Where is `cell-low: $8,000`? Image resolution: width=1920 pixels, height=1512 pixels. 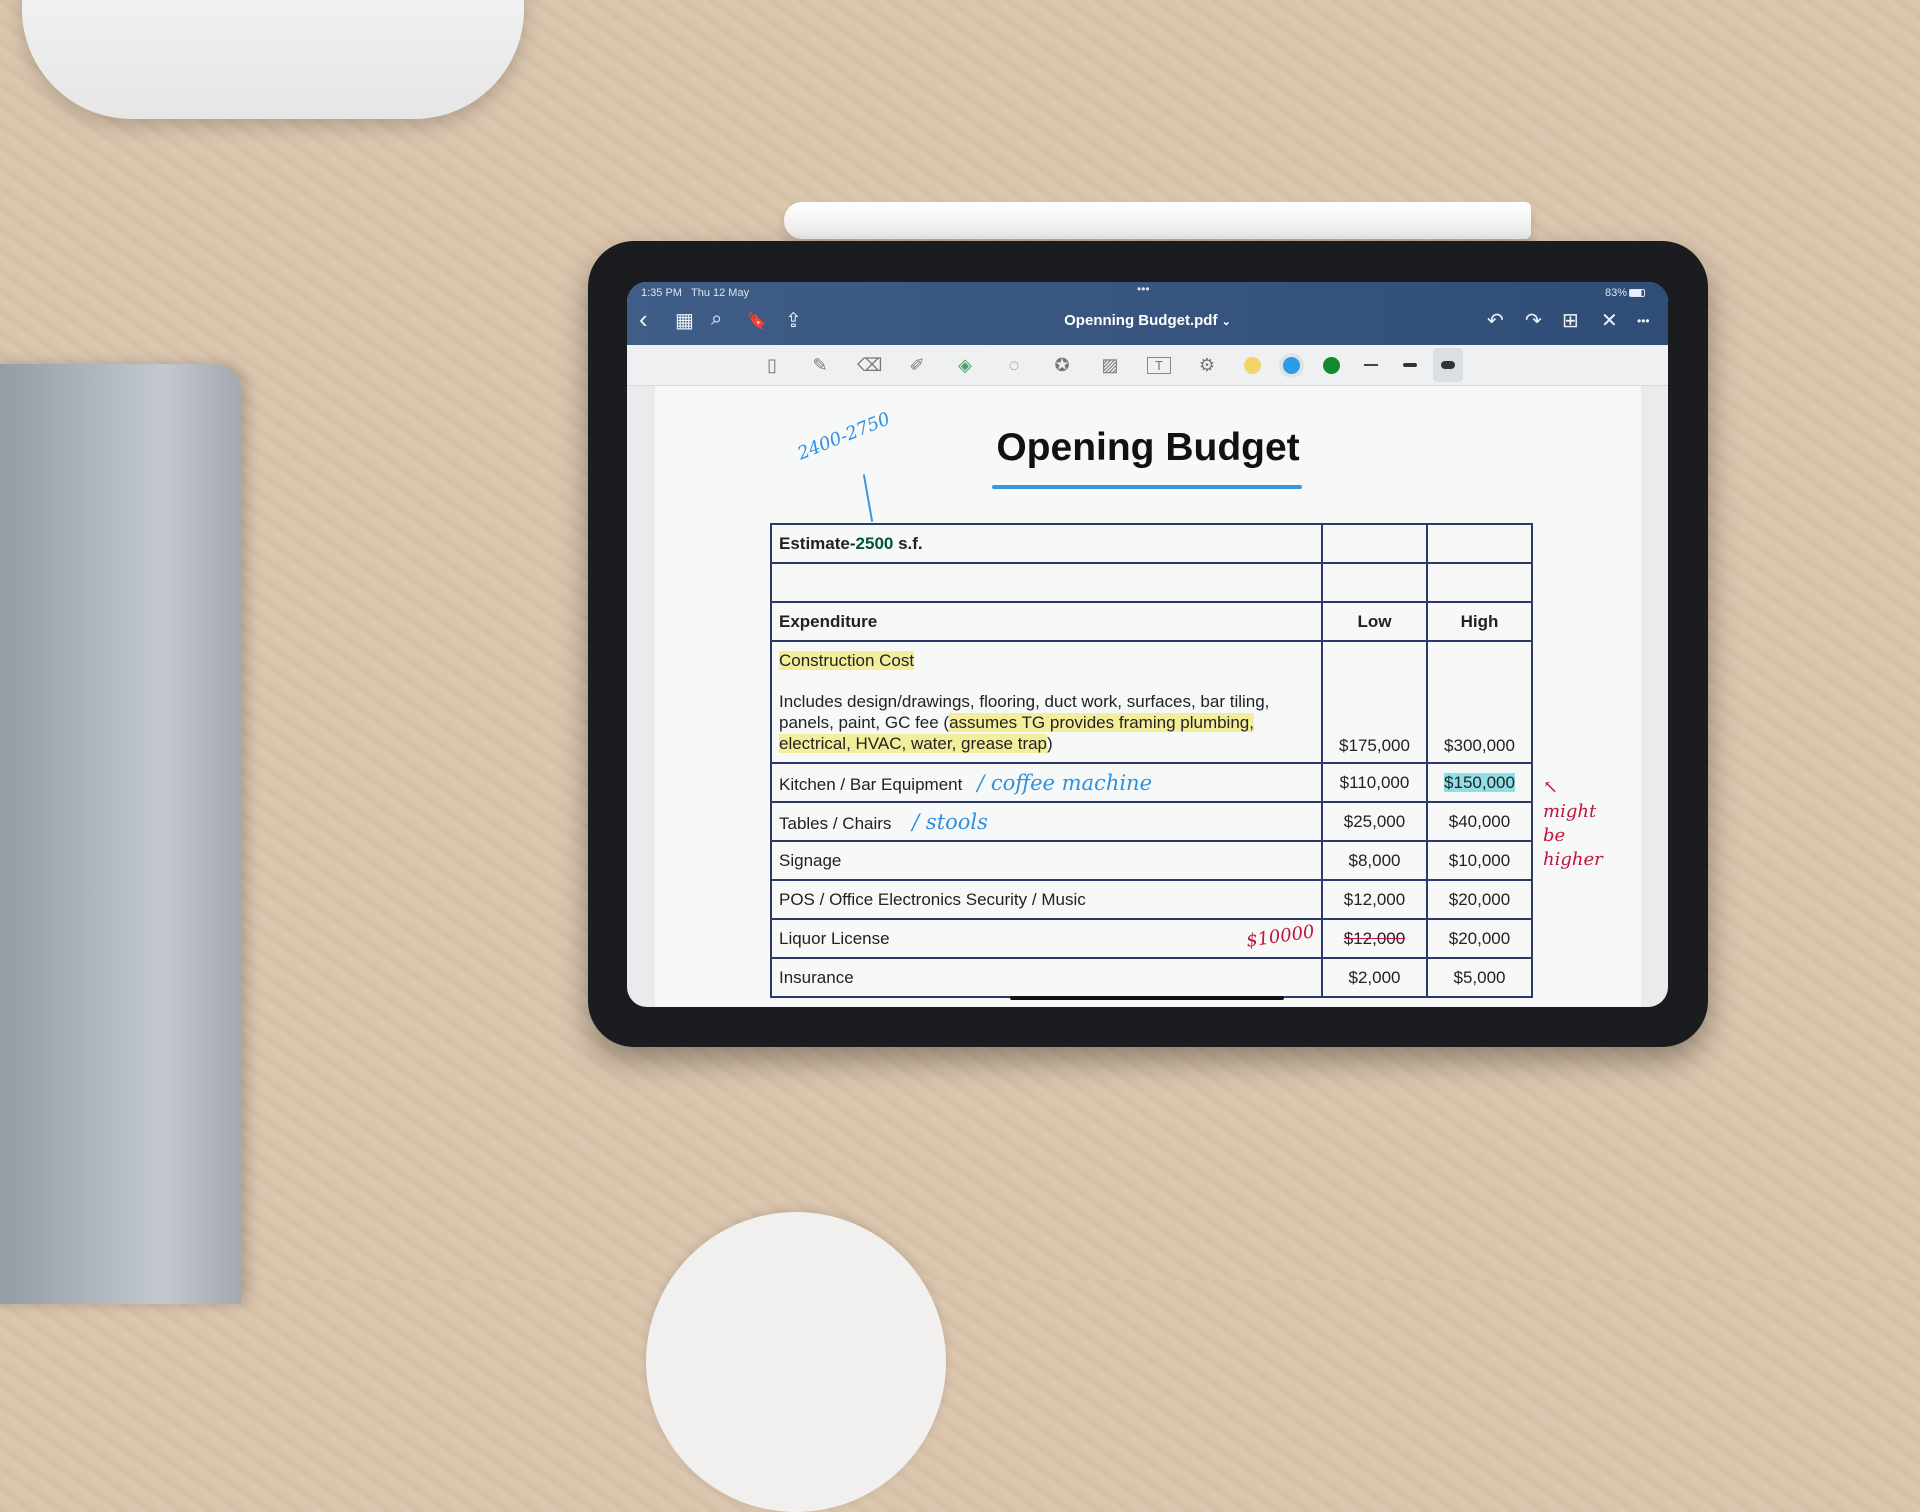
cell-low: $8,000 is located at coordinates (1374, 860).